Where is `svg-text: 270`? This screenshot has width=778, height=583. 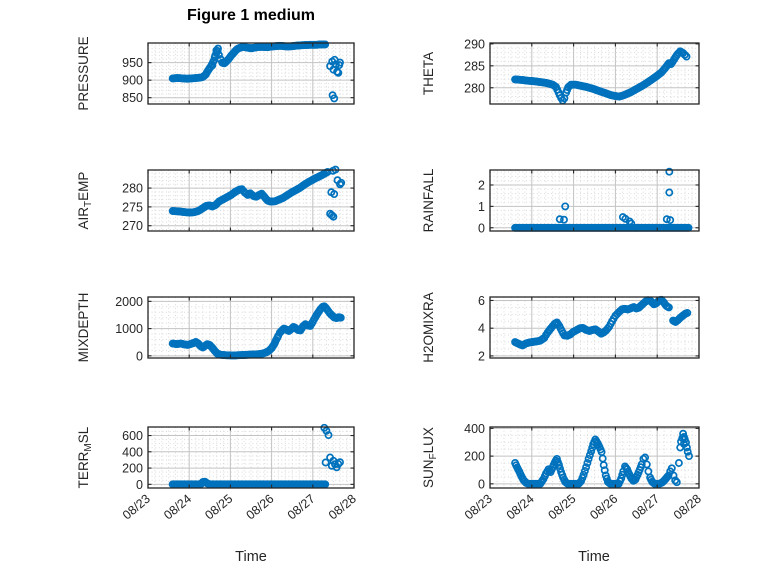 svg-text: 270 is located at coordinates (132, 226).